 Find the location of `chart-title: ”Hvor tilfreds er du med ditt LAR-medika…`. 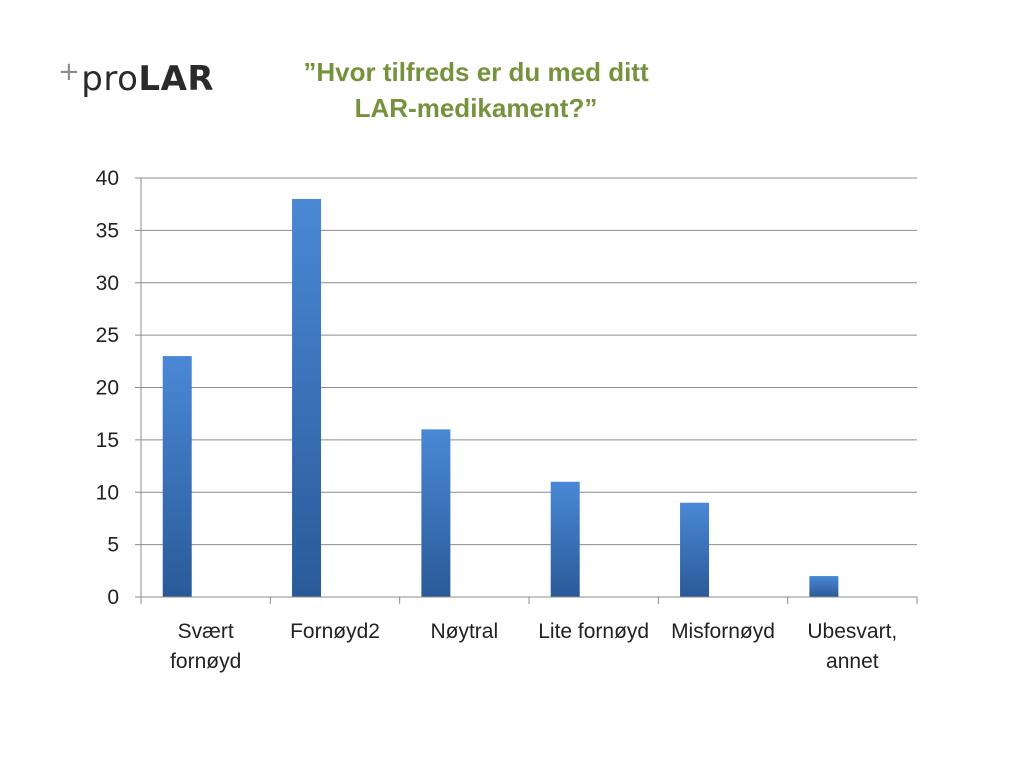

chart-title: ”Hvor tilfreds er du med ditt LAR-medika… is located at coordinates (476, 90).